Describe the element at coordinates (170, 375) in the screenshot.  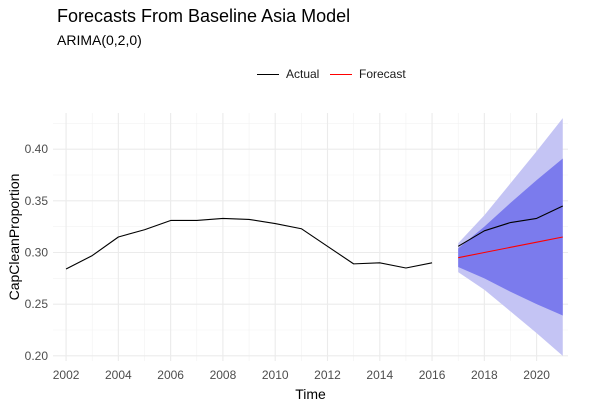
I see `x-tick-label: 2006` at that location.